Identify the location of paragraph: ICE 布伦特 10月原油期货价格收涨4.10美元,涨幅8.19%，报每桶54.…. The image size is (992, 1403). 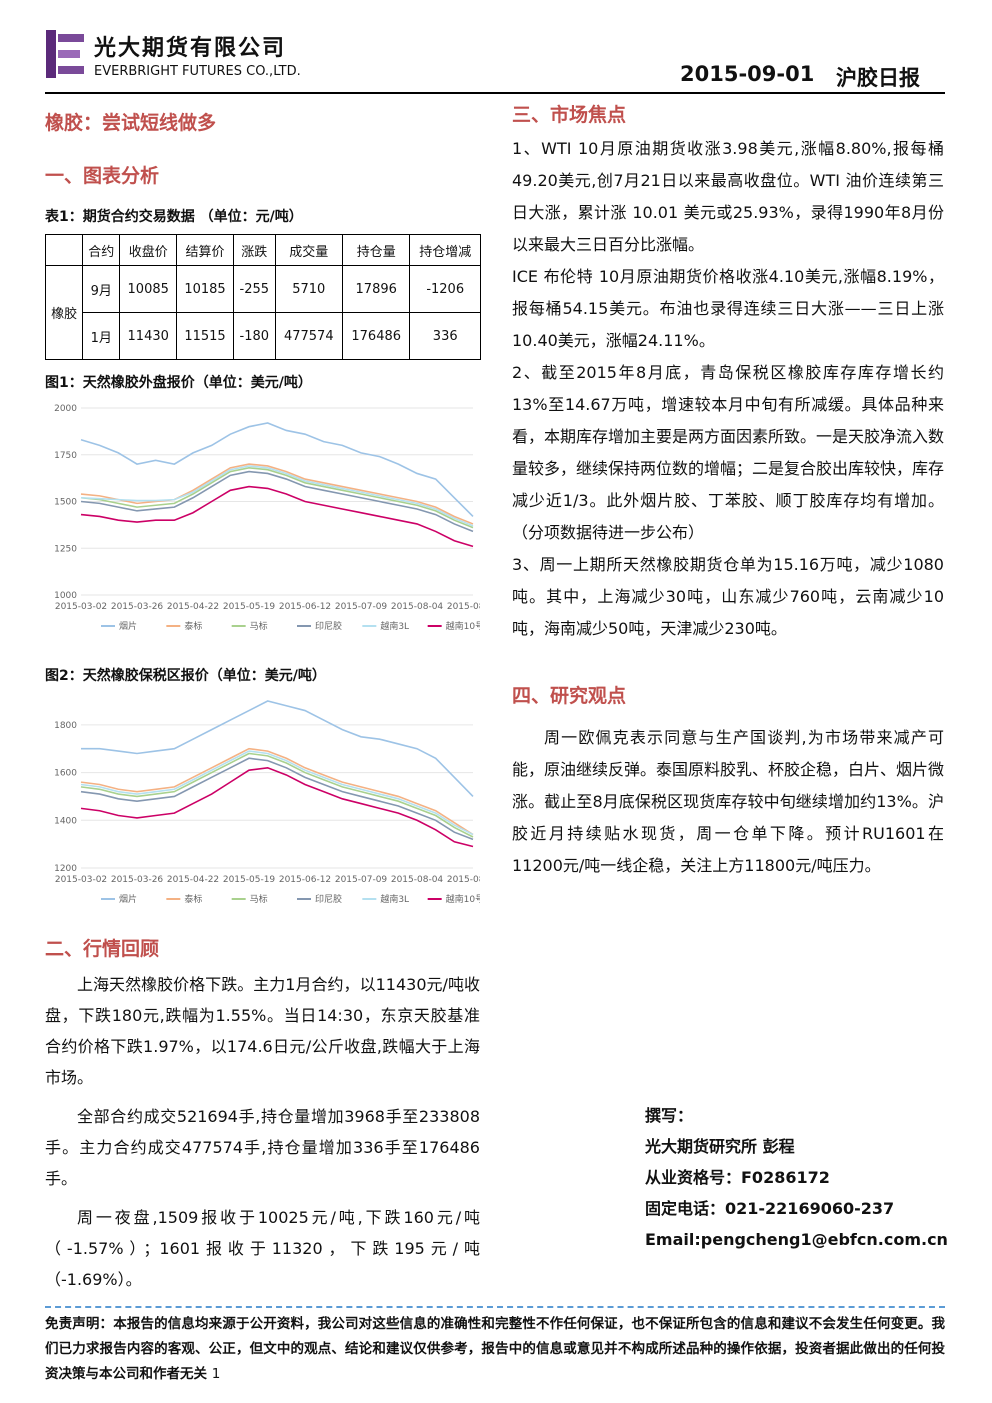
(728, 308).